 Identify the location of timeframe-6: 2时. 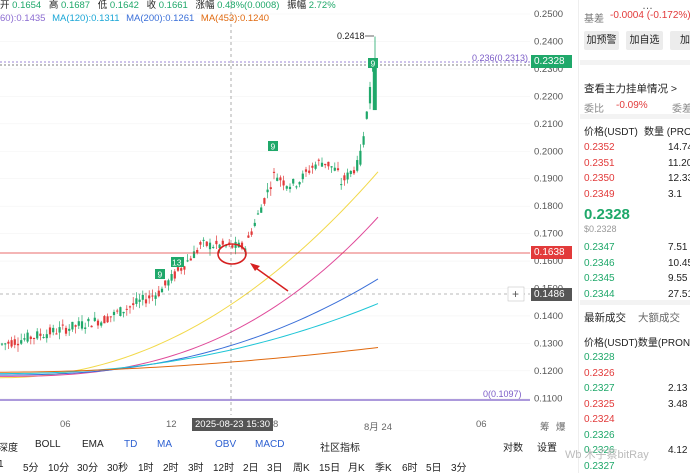
(171, 468).